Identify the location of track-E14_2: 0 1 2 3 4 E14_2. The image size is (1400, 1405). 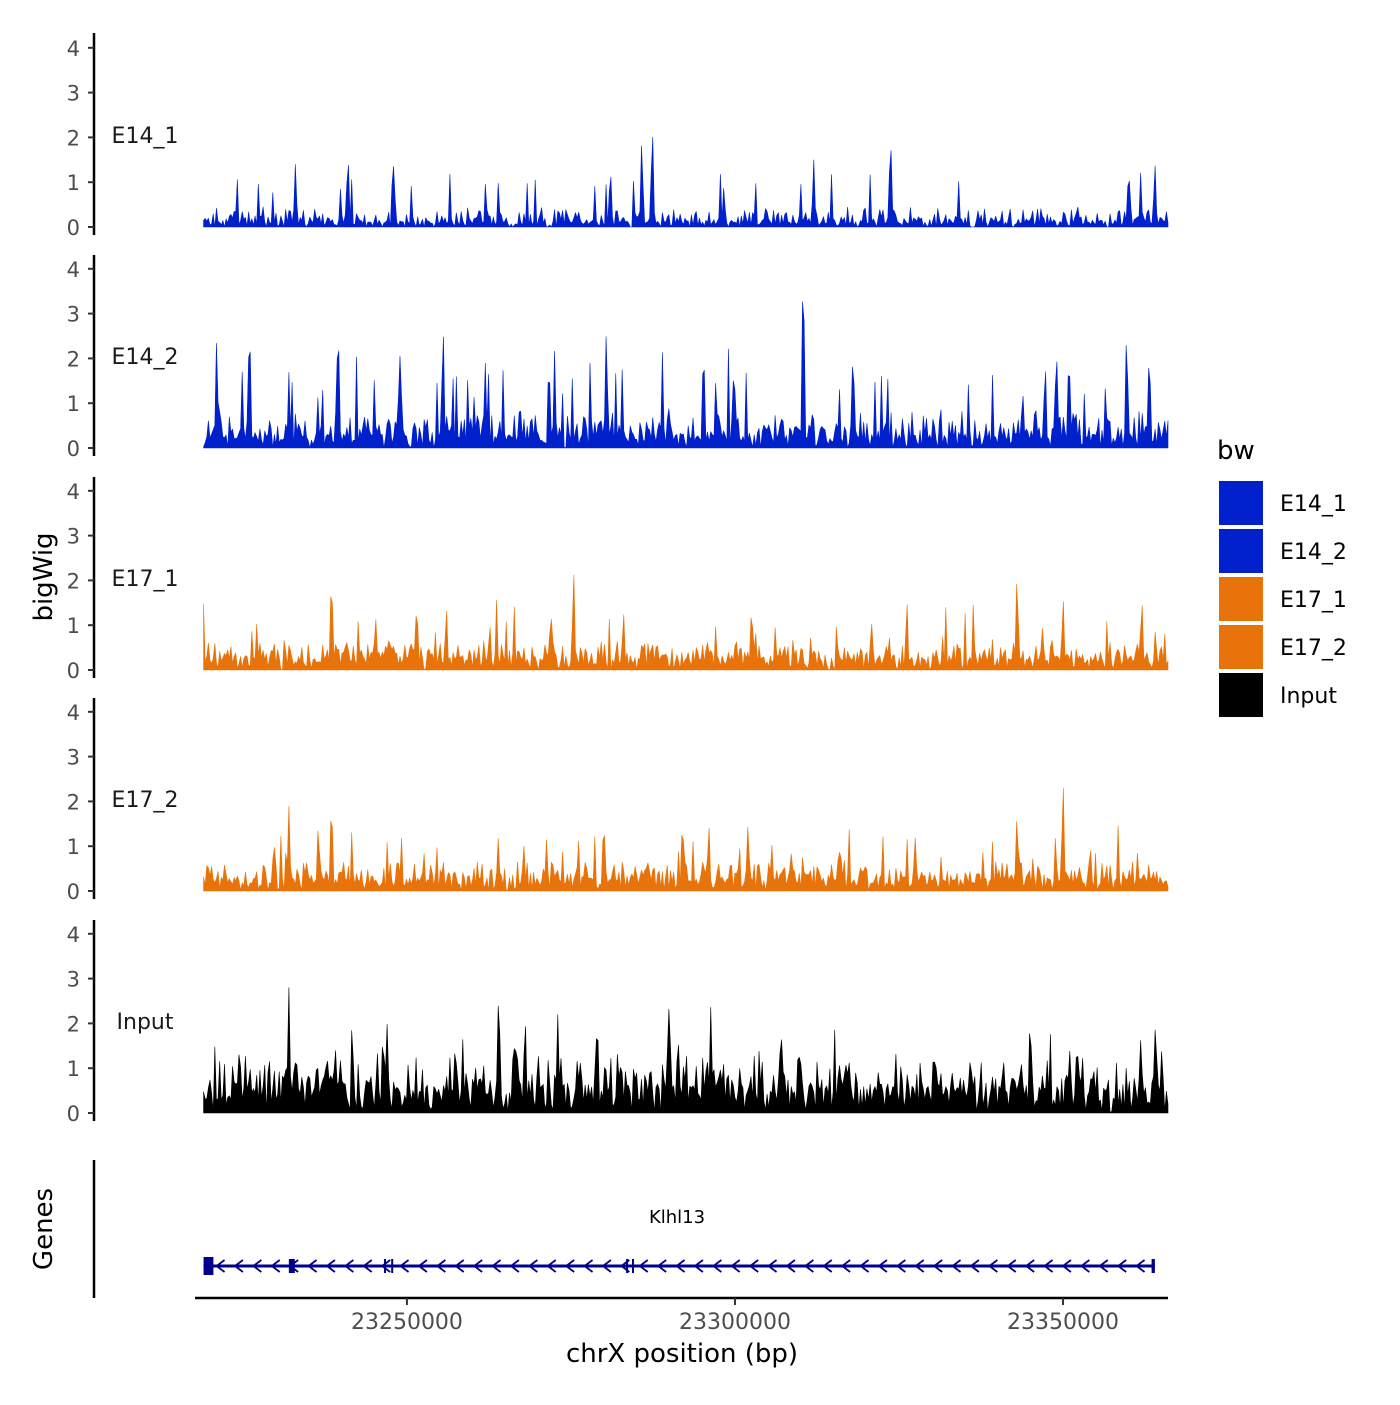
(618, 358).